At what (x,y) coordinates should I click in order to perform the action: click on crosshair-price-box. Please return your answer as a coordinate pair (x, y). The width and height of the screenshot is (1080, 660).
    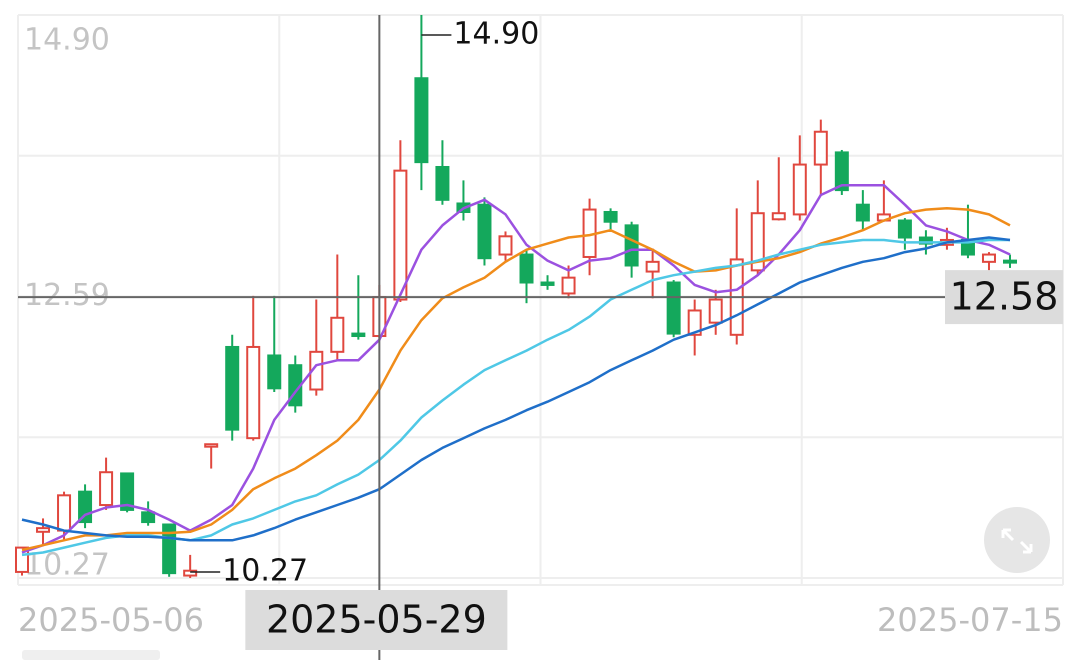
    Looking at the image, I should click on (1004, 297).